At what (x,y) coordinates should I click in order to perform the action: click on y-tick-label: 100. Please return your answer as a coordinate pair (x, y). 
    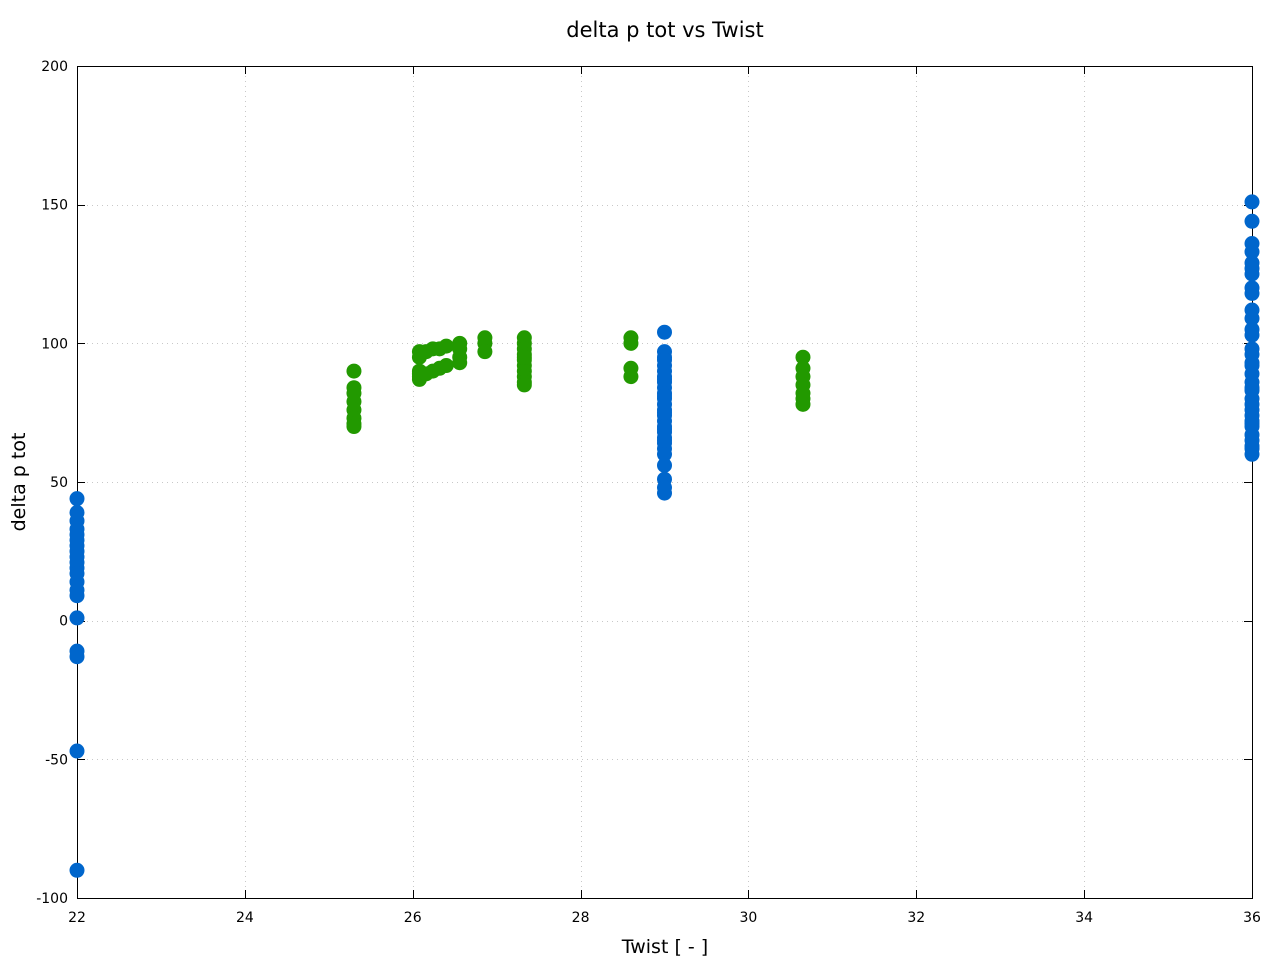
    Looking at the image, I should click on (54, 344).